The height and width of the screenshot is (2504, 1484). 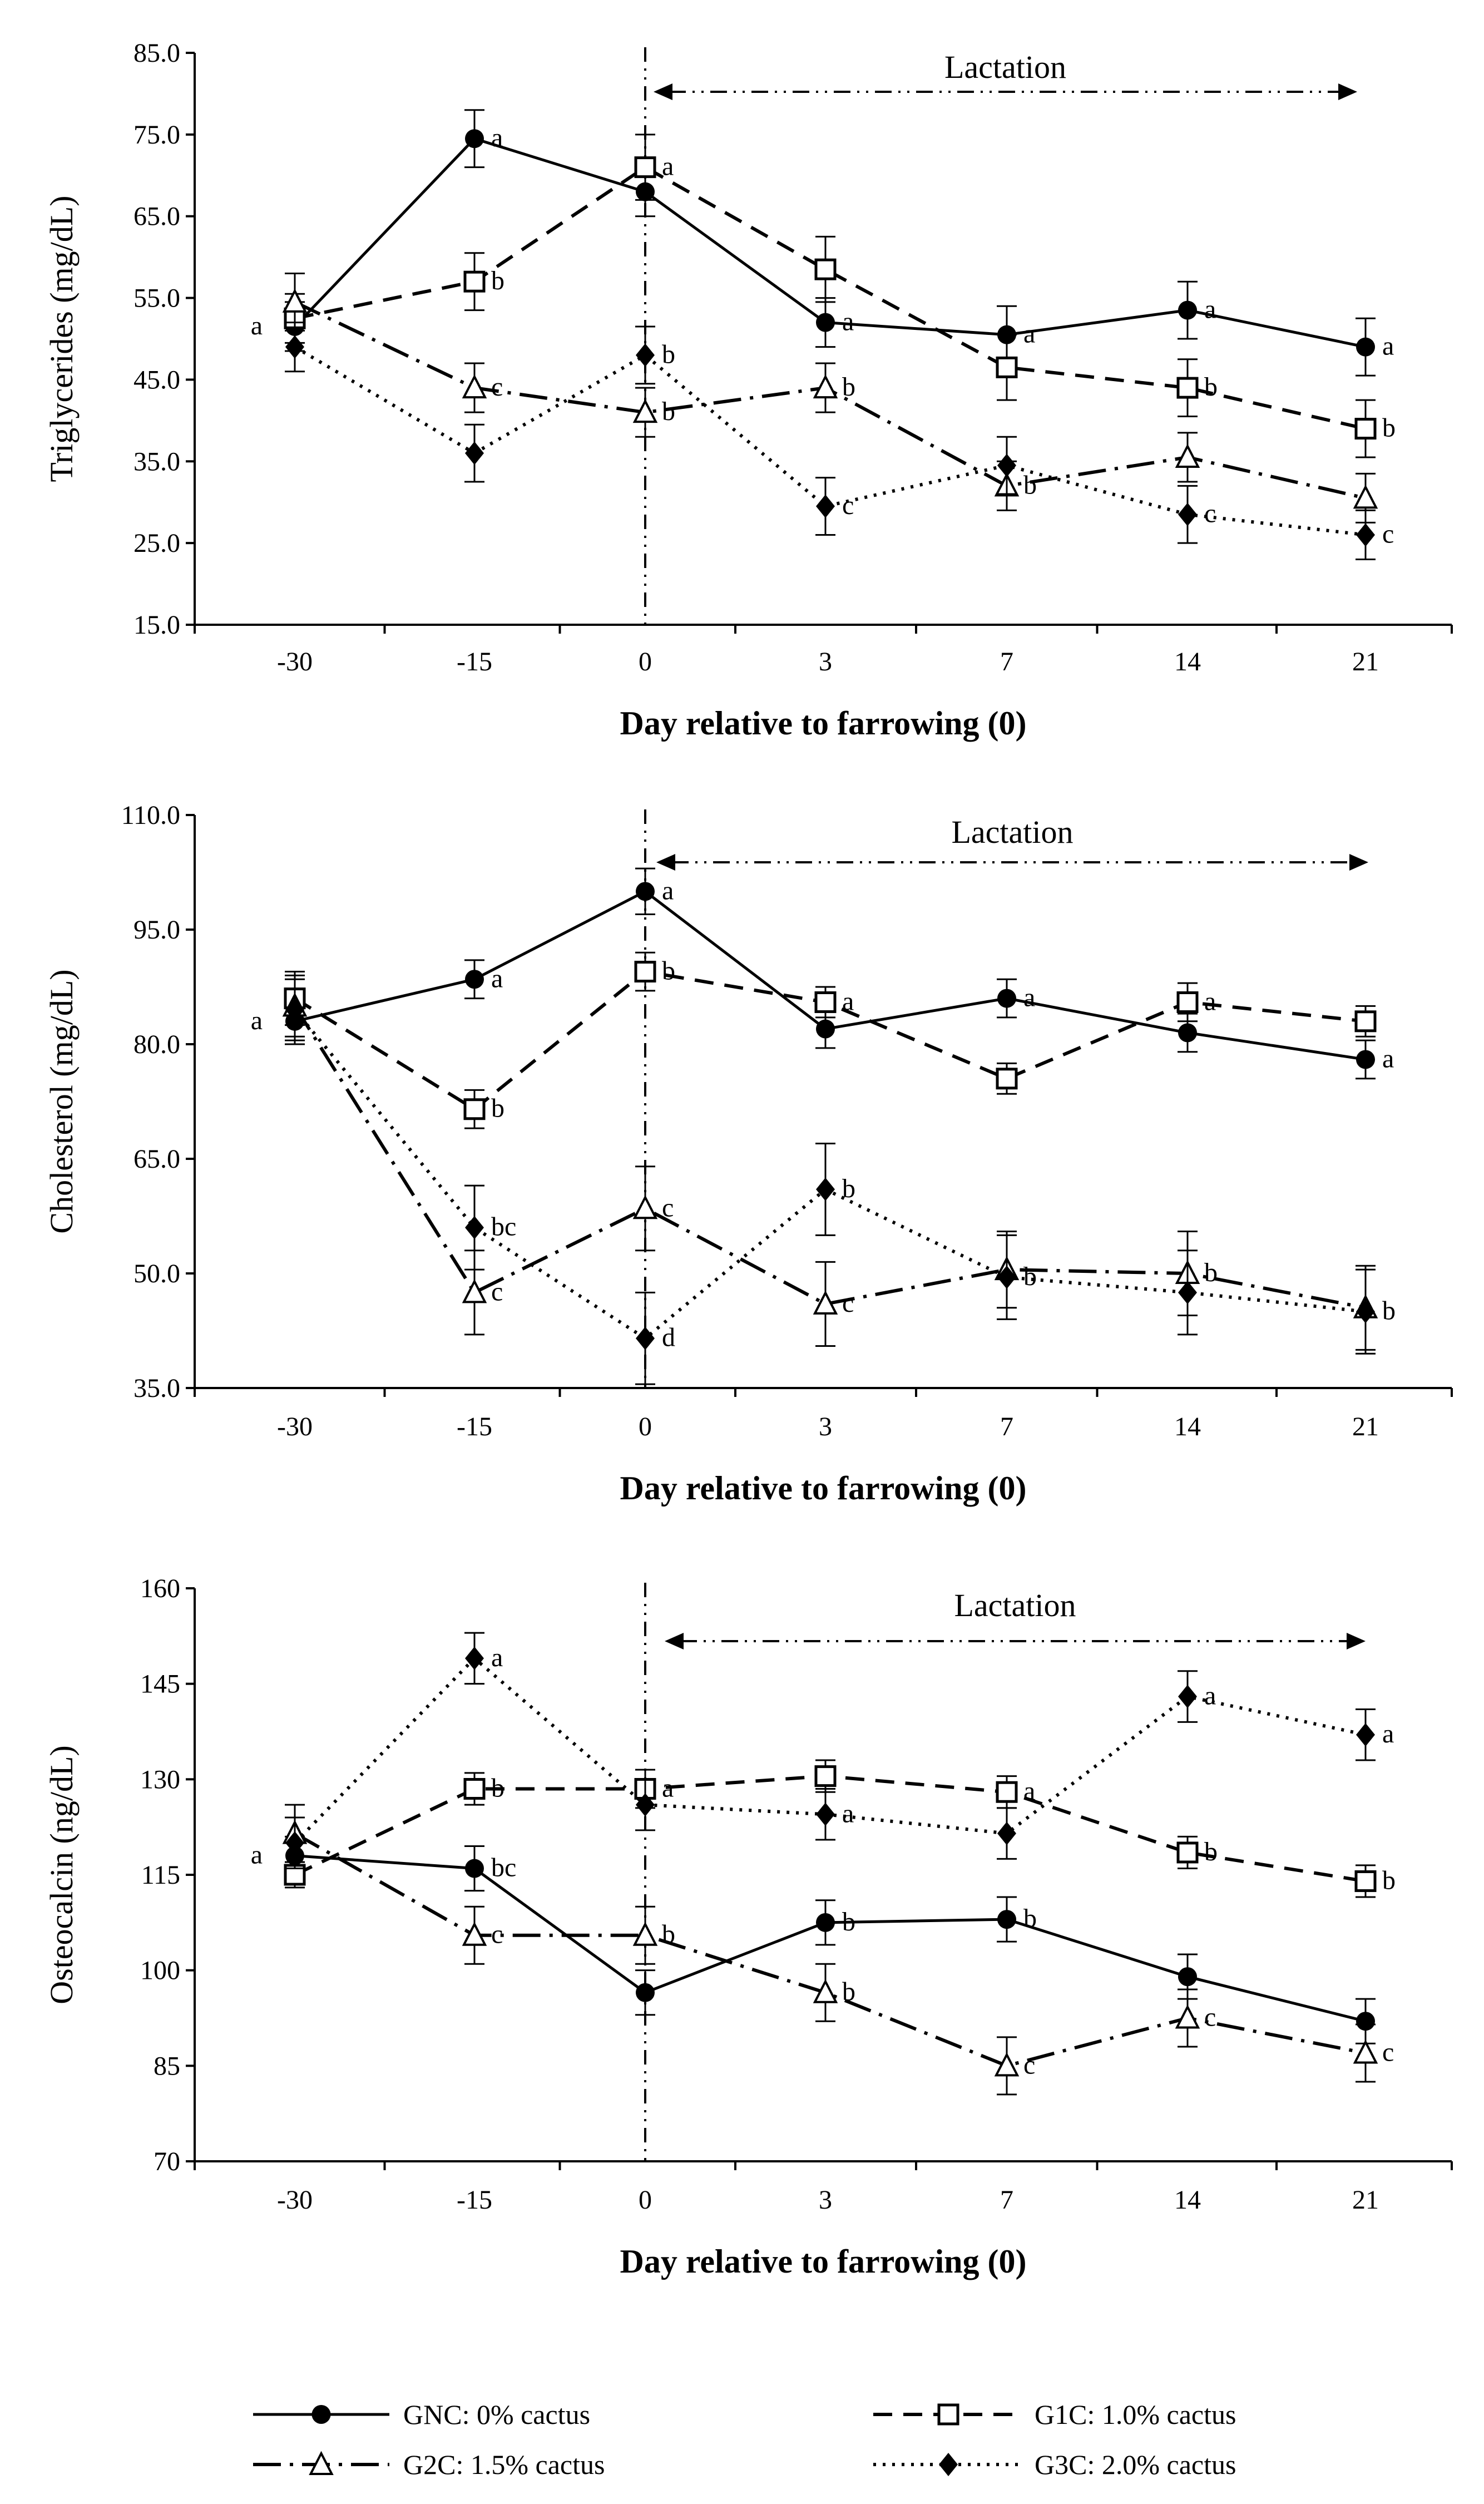 What do you see at coordinates (156, 216) in the screenshot?
I see `y-tick-label: 65.0` at bounding box center [156, 216].